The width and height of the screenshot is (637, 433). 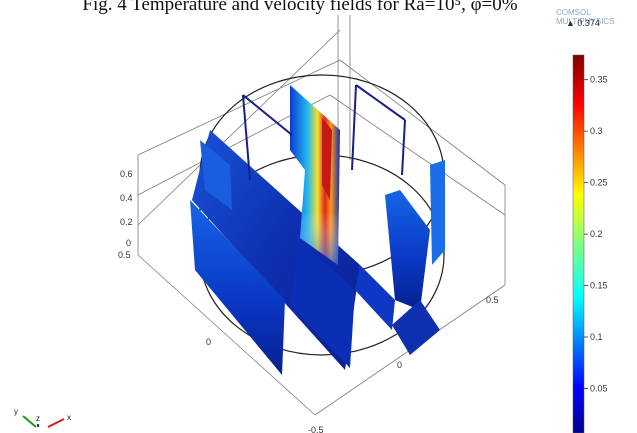 I want to click on y-tick-label: 0.5, so click(x=124, y=255).